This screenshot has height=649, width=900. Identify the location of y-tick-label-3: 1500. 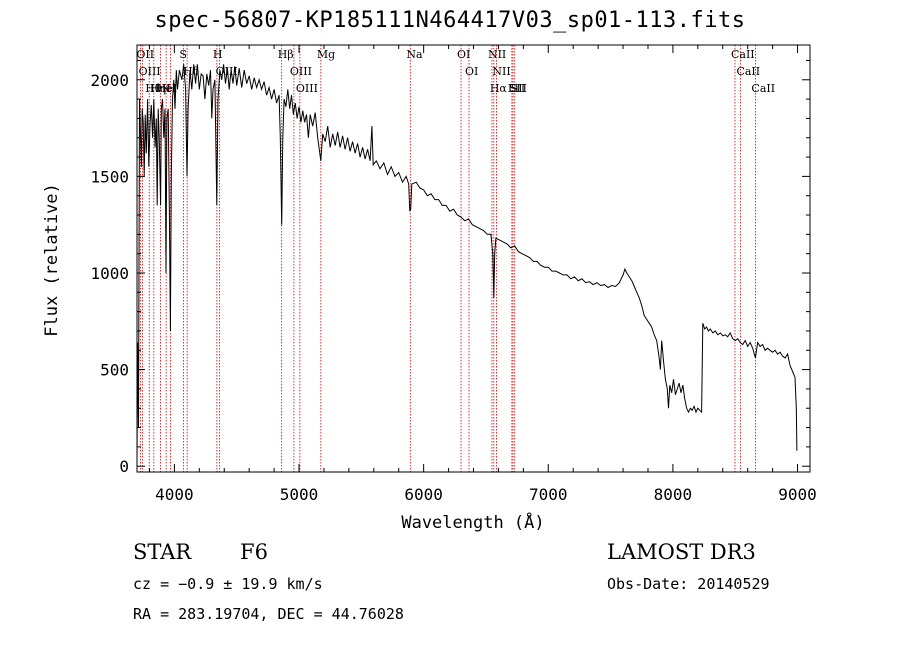
(109, 176).